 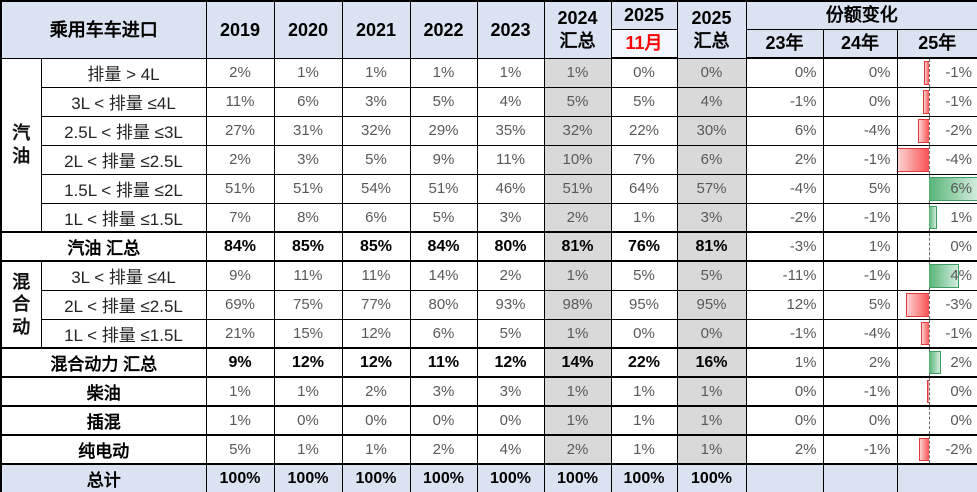 I want to click on value-cell: 32%, so click(x=577, y=130).